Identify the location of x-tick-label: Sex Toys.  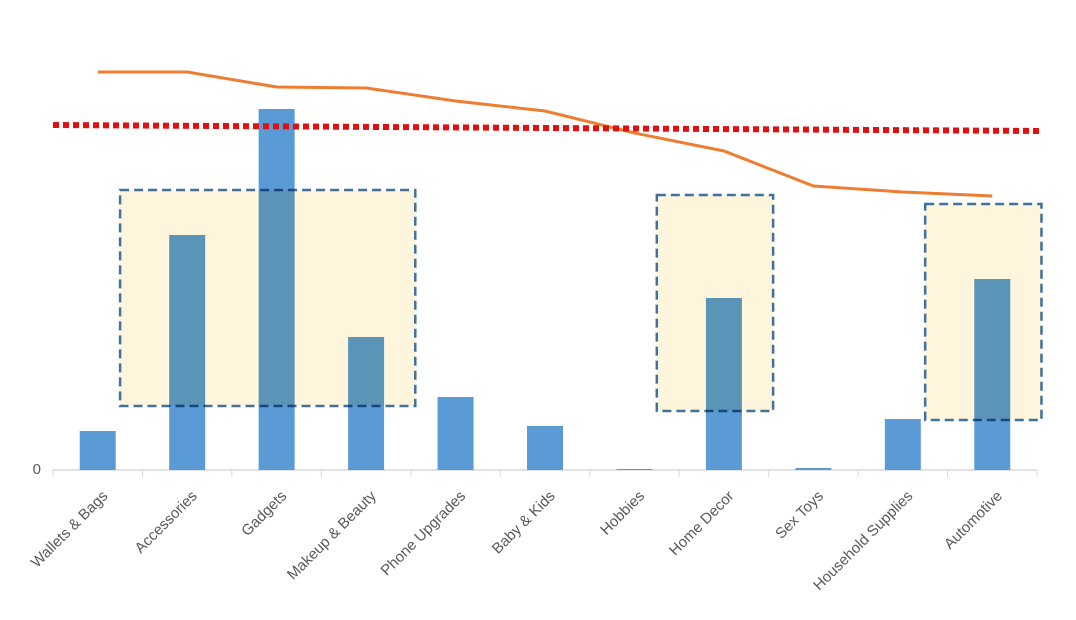
(799, 515).